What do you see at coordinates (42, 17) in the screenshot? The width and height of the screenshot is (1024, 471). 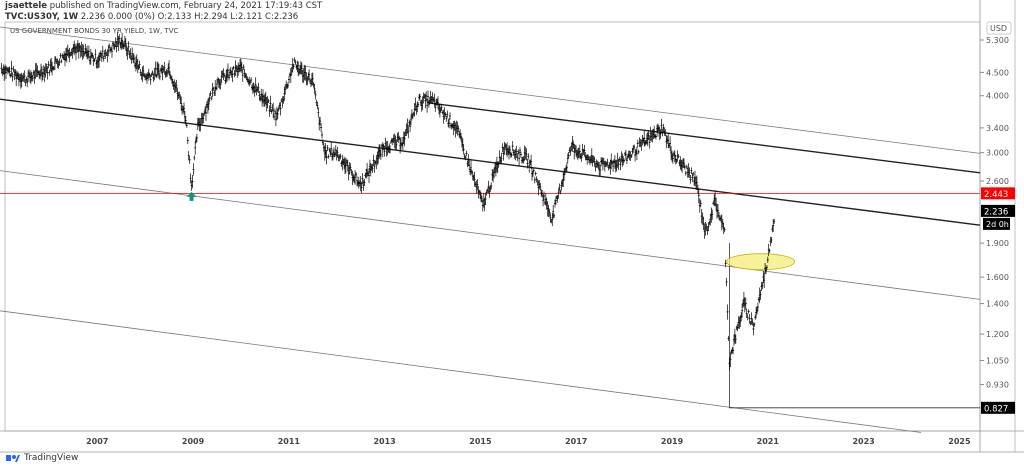 I see `symbol: TVC:US30Y, 1W` at bounding box center [42, 17].